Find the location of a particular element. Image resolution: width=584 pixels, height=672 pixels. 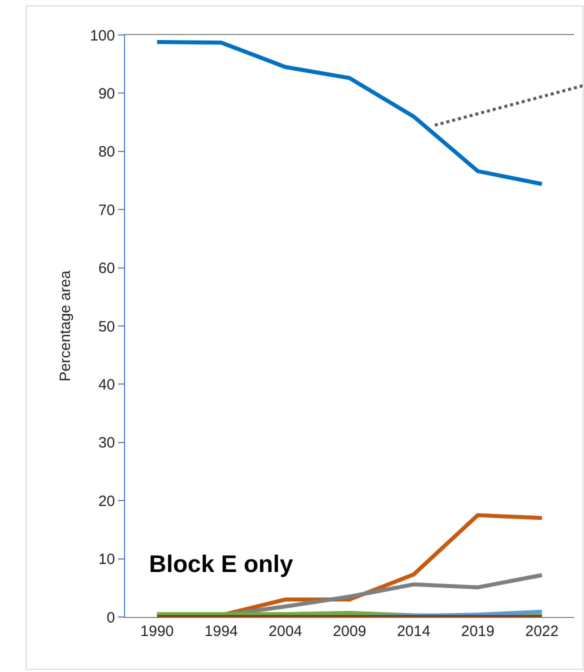

y-tick-label: 0 is located at coordinates (110, 617).